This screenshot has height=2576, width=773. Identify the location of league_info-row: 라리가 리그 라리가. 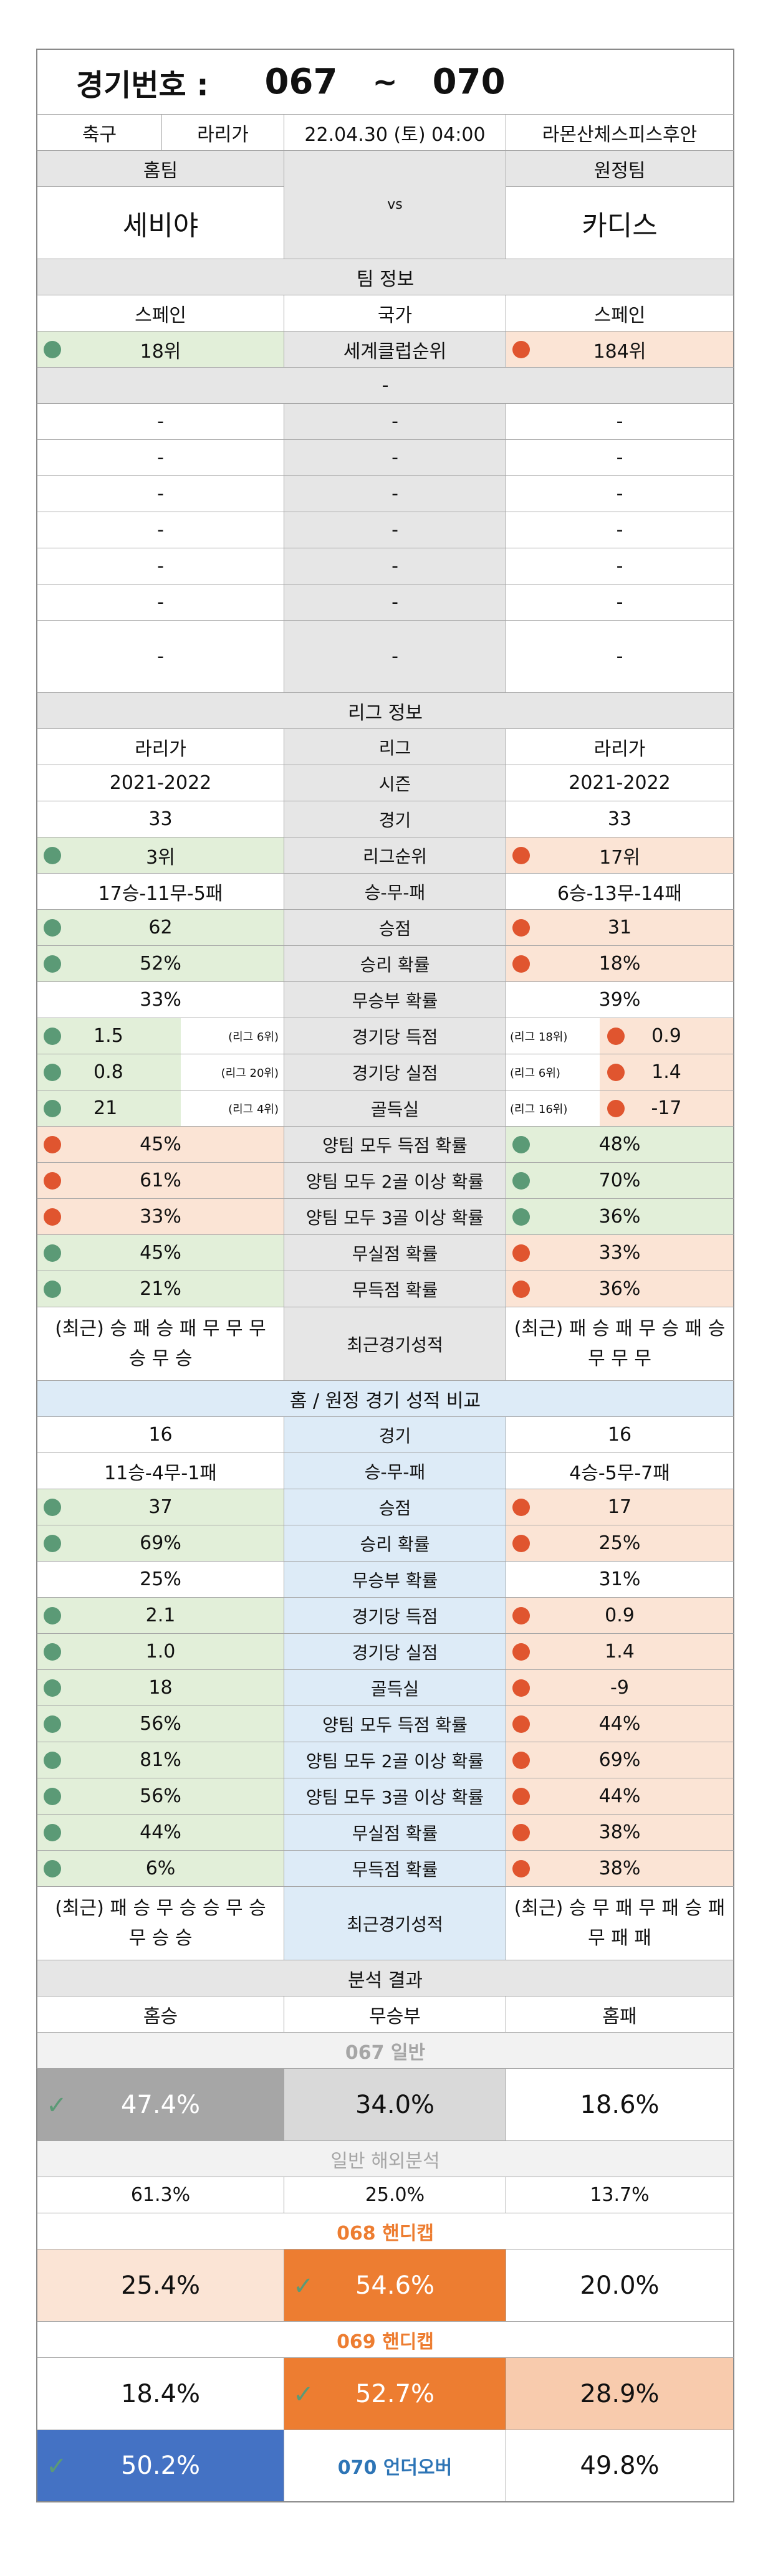
(385, 747).